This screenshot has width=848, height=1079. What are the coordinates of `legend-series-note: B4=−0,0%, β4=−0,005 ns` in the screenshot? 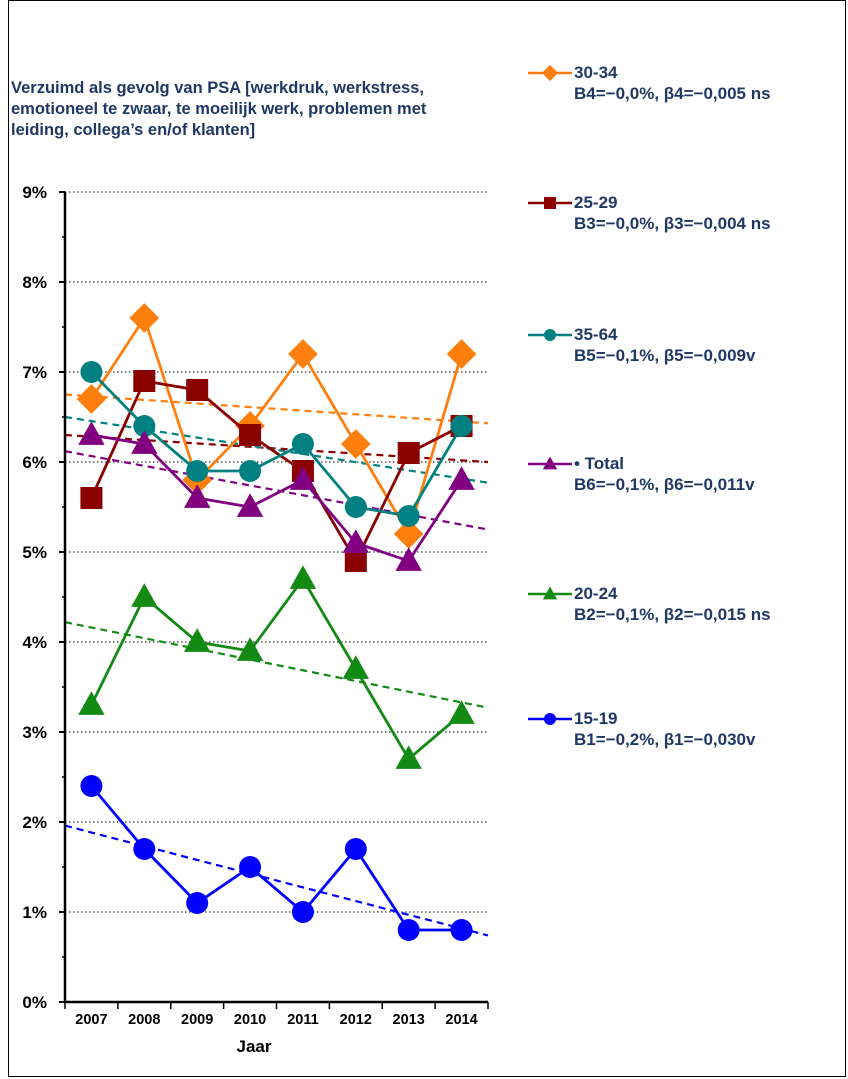 It's located at (672, 93).